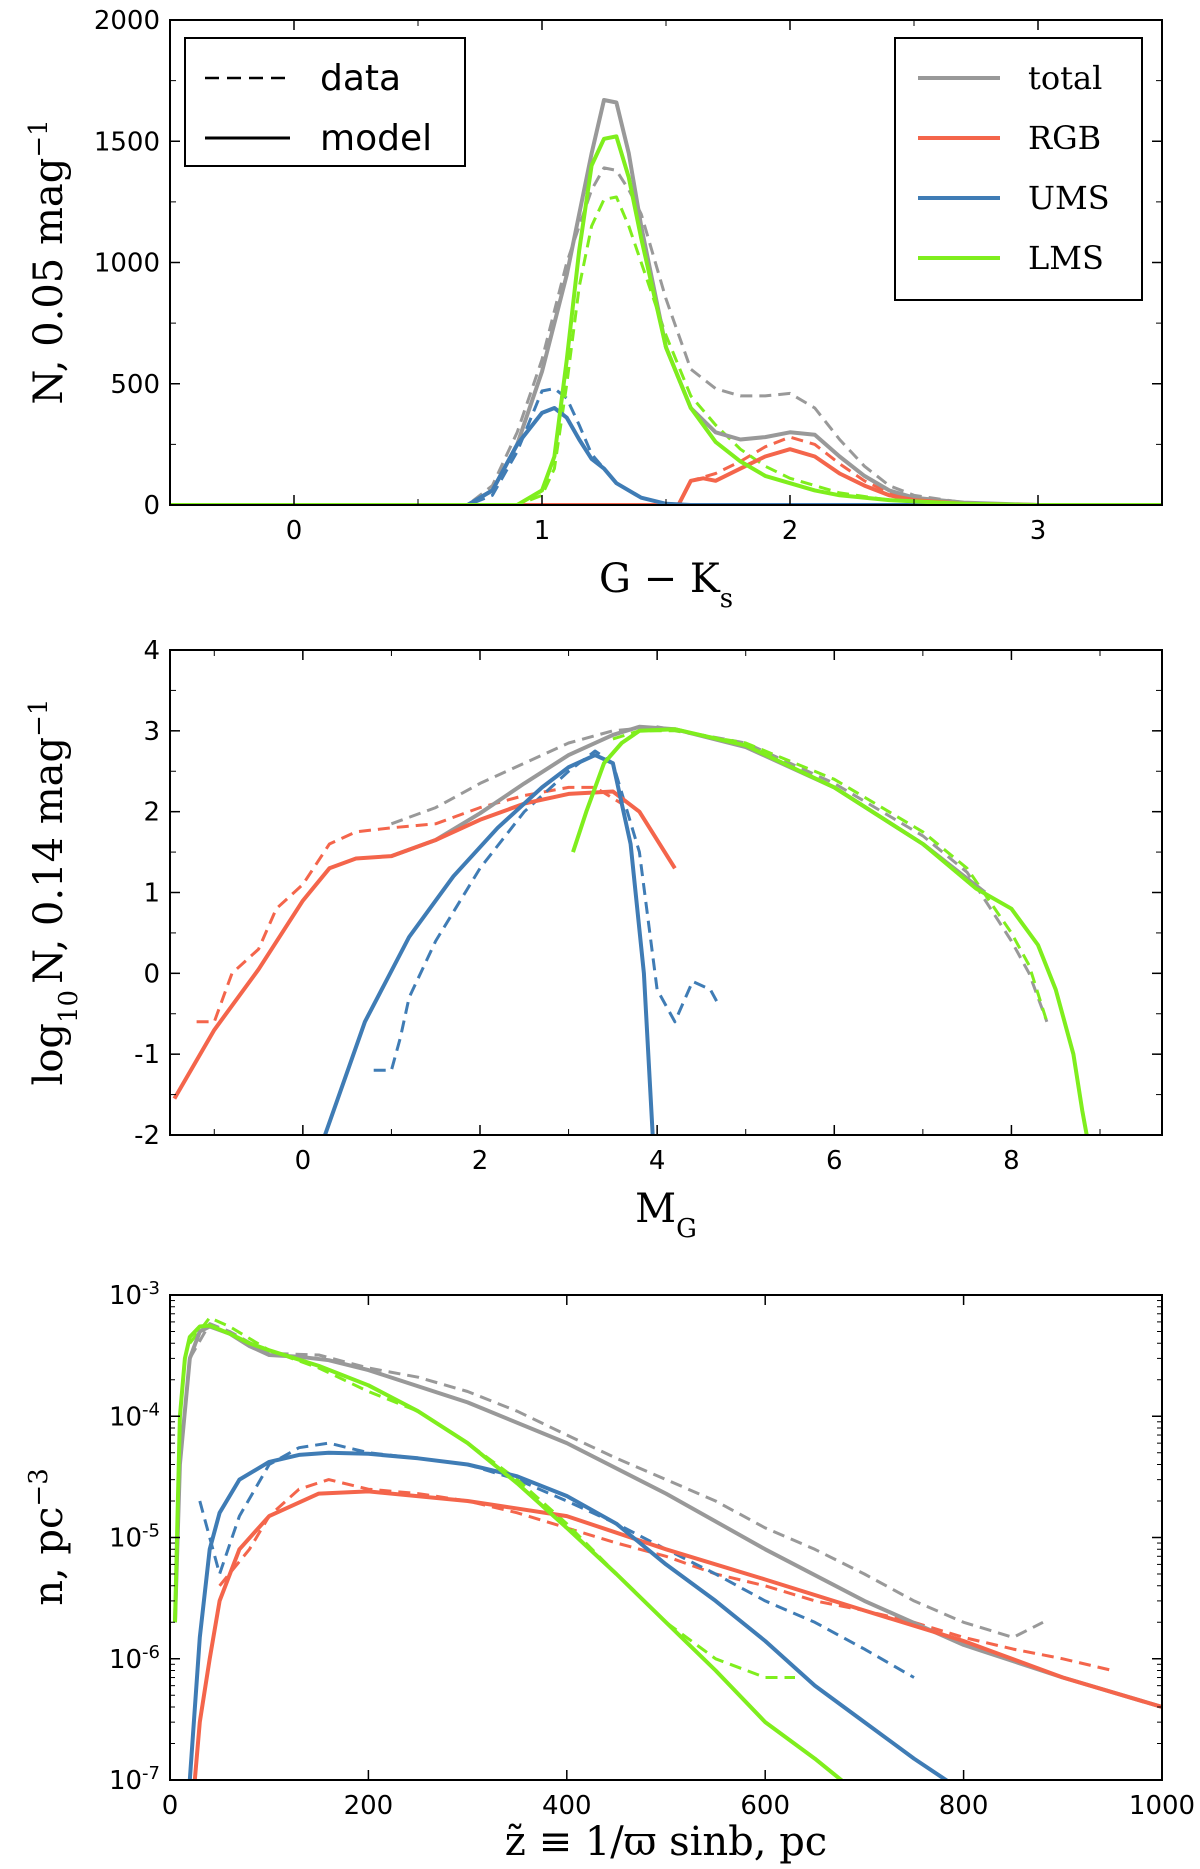  I want to click on y-axis-label: log10N, 0.14 mag−1, so click(54, 892).